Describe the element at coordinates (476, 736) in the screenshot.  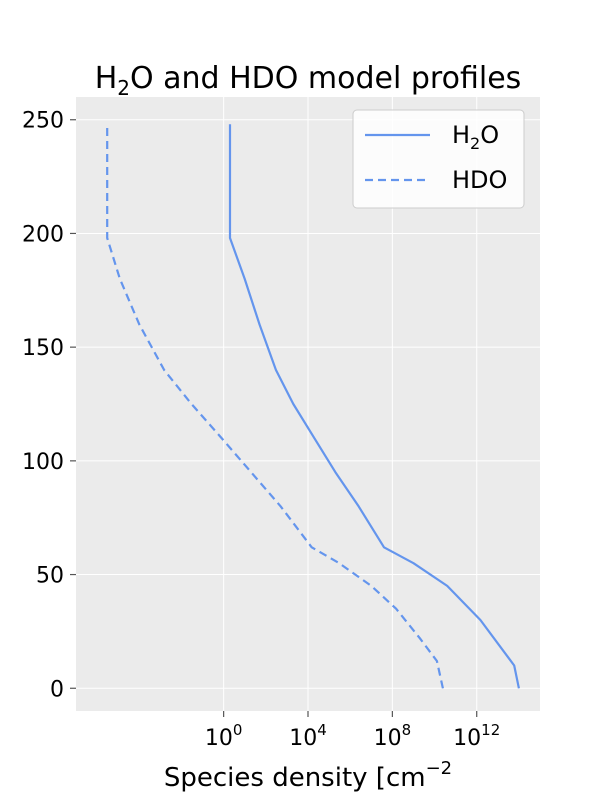
I see `x-tick-label: 10¹²` at that location.